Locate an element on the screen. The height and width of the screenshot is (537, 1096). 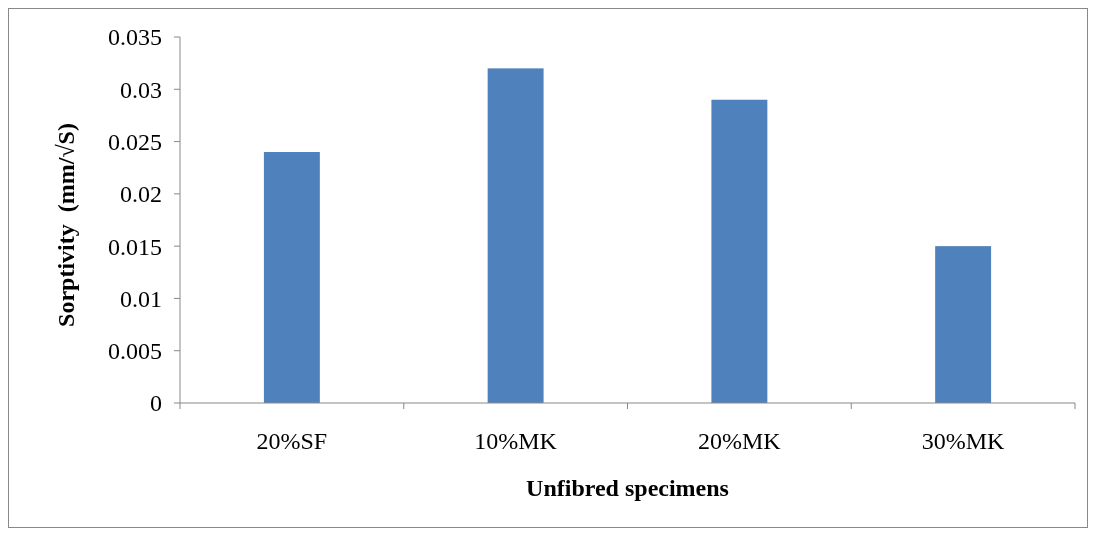
x-tick-label: 10%MK is located at coordinates (516, 441).